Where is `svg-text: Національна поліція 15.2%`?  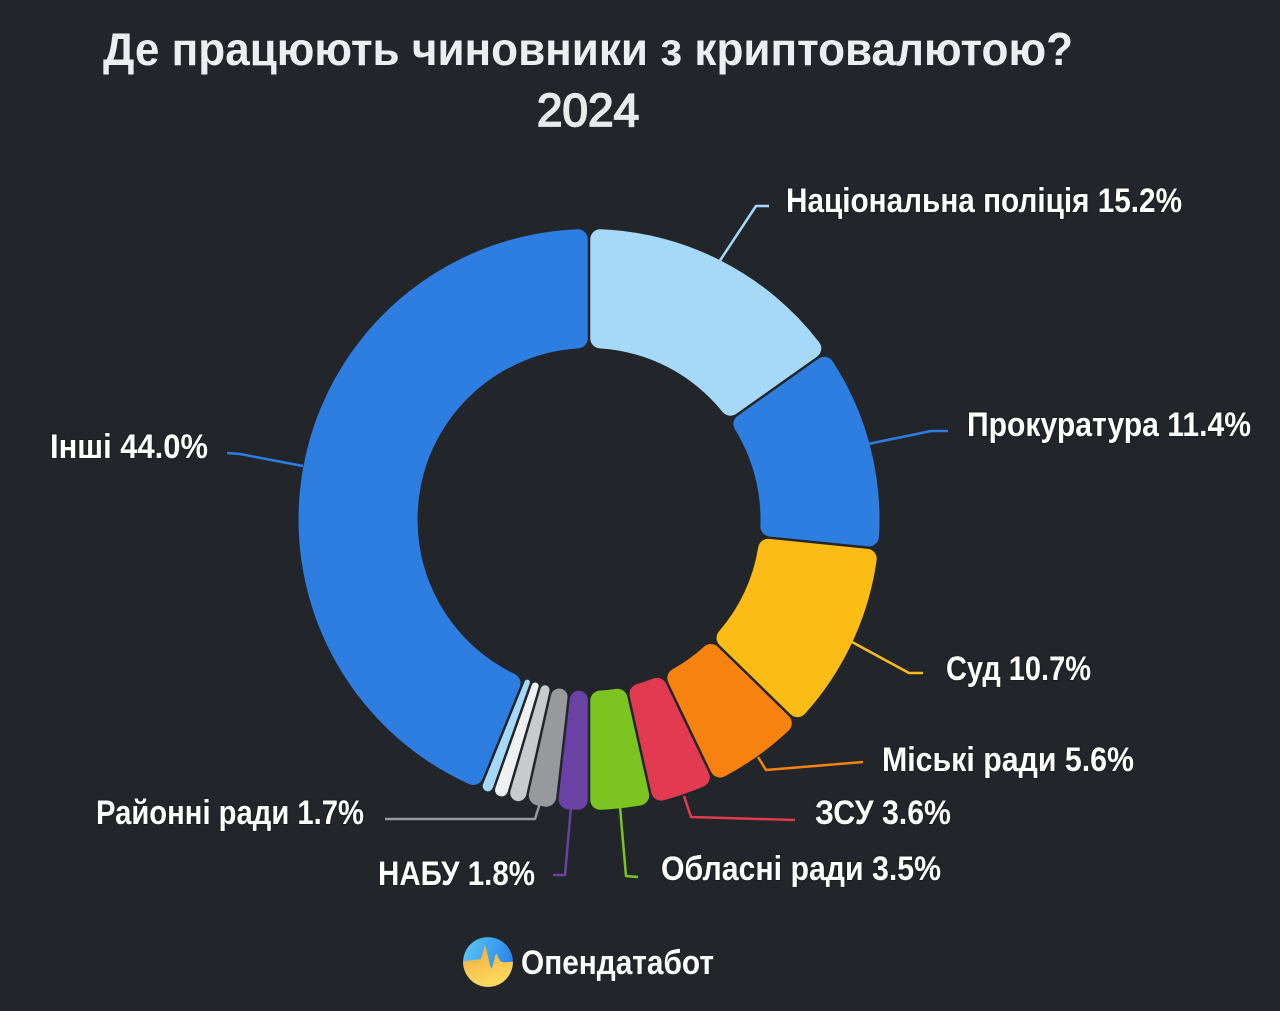 svg-text: Національна поліція 15.2% is located at coordinates (984, 201).